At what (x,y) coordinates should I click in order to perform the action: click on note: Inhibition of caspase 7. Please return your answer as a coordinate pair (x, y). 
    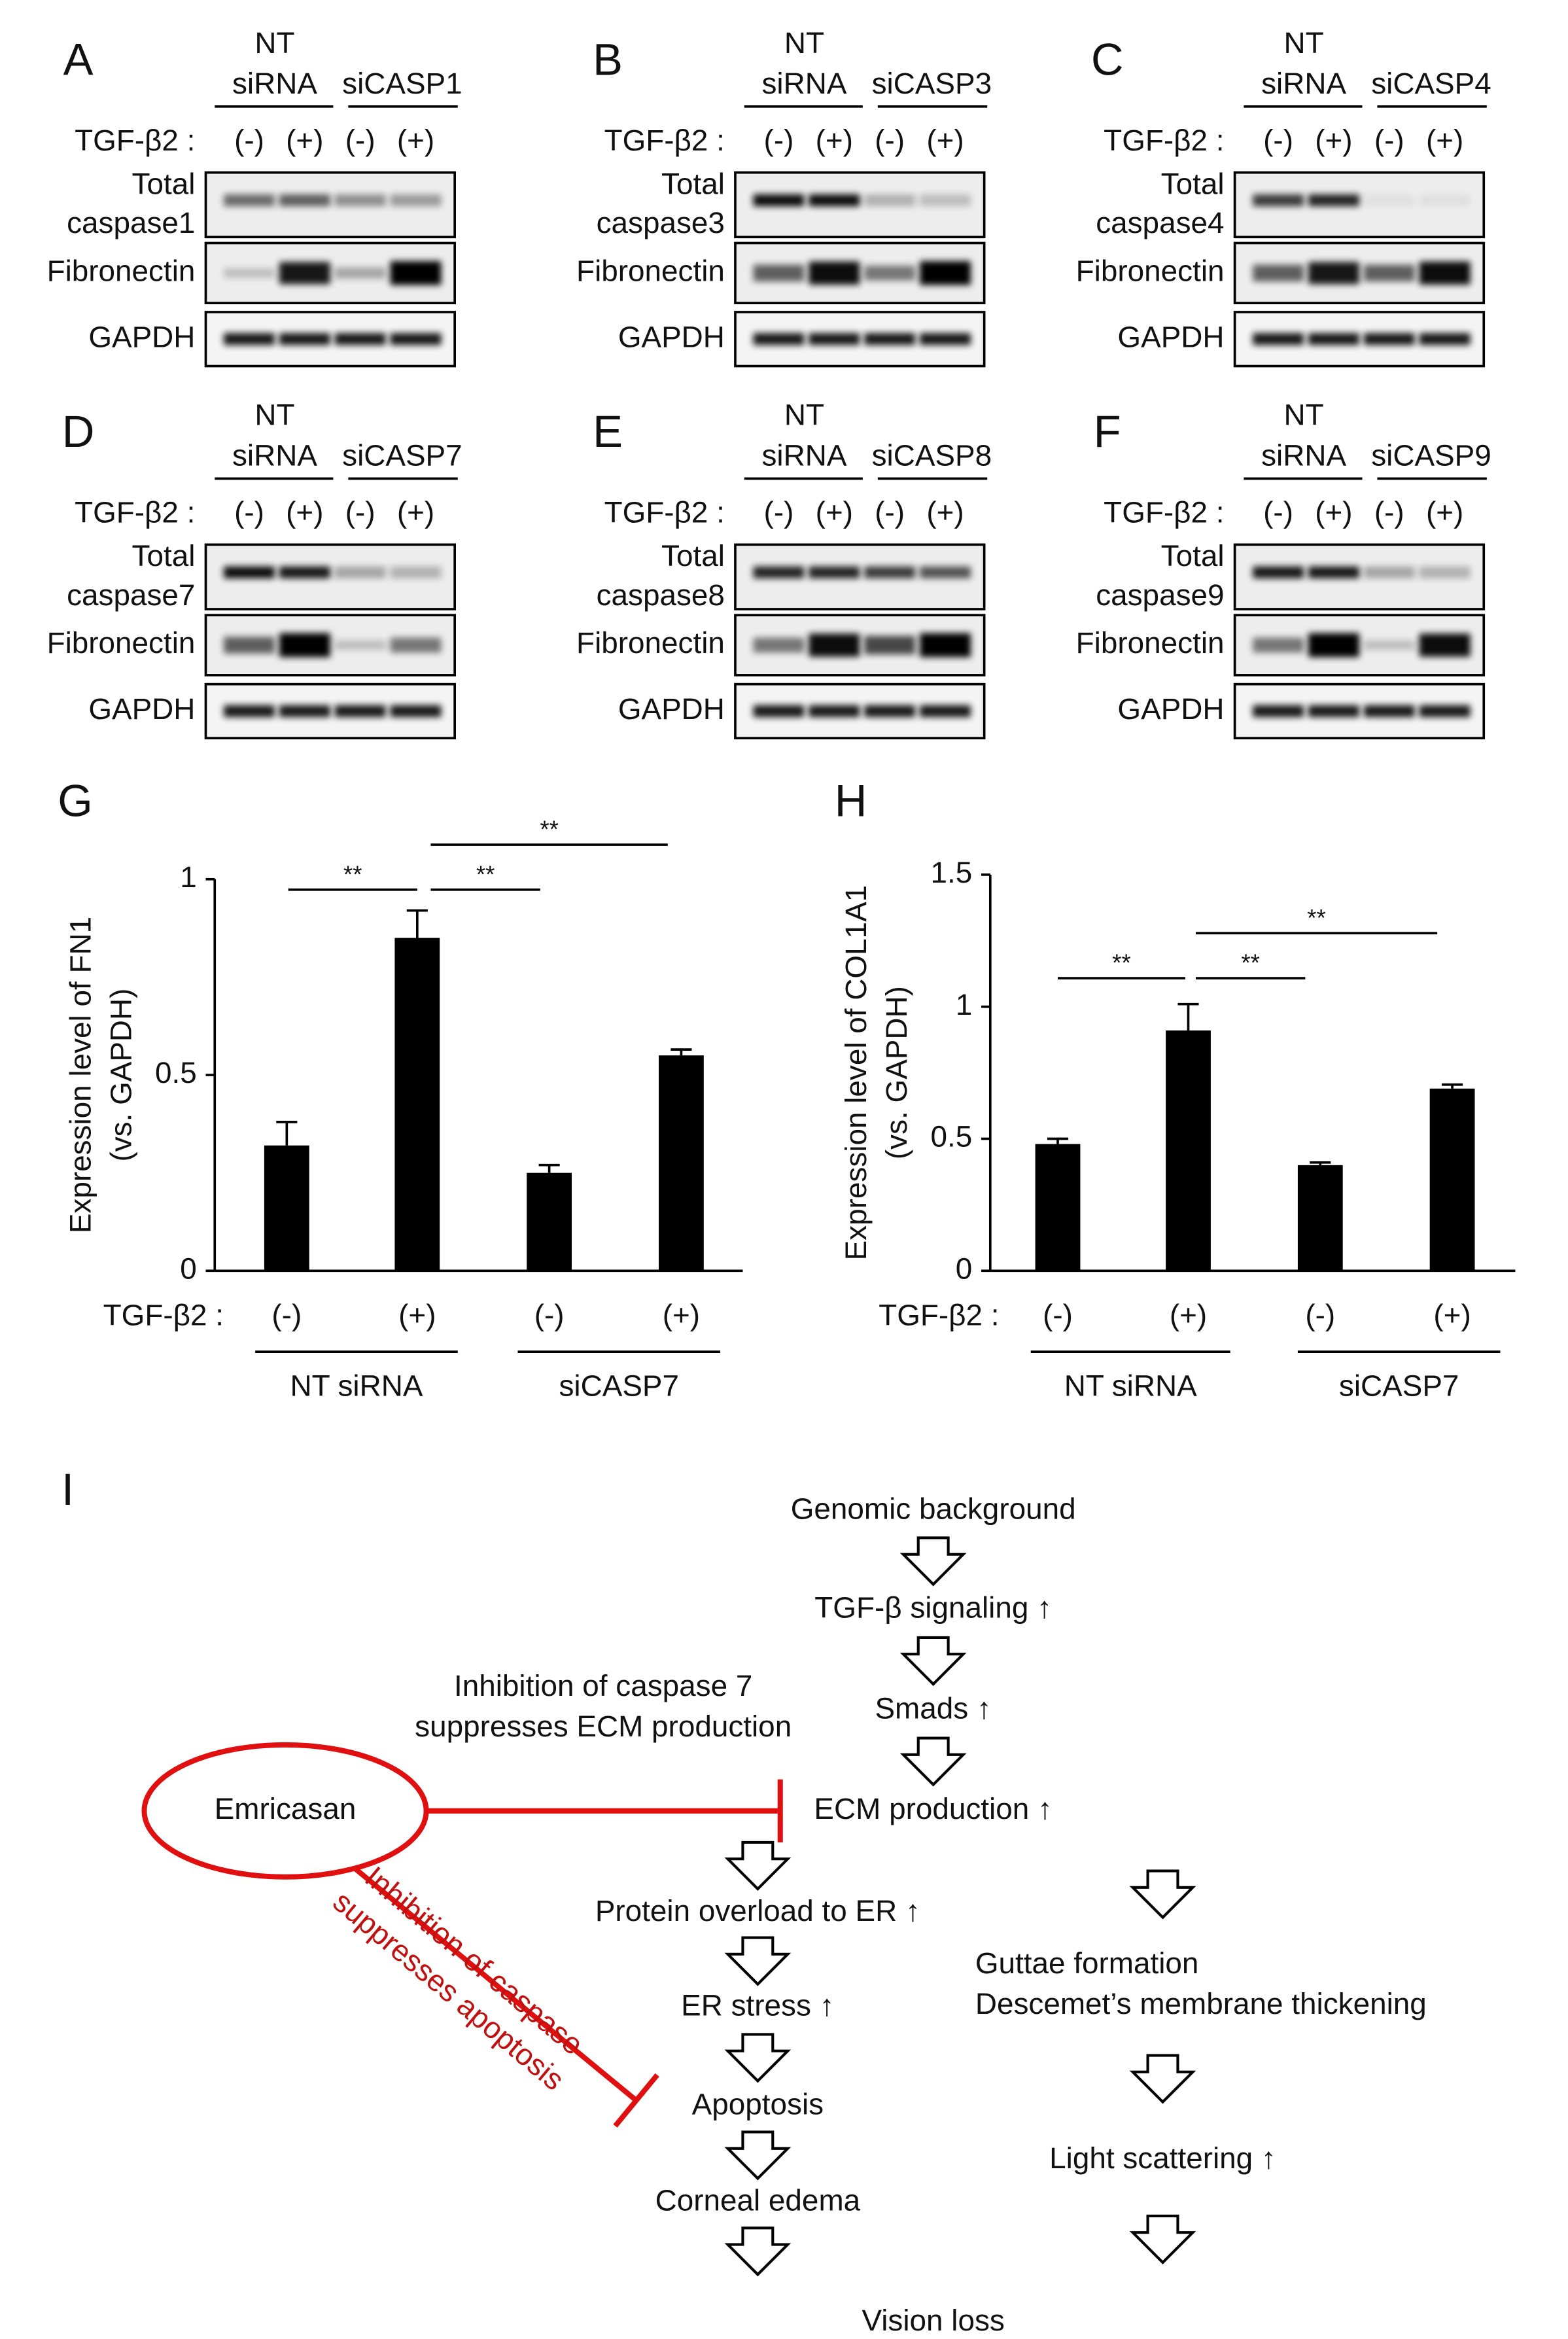
    Looking at the image, I should click on (603, 1685).